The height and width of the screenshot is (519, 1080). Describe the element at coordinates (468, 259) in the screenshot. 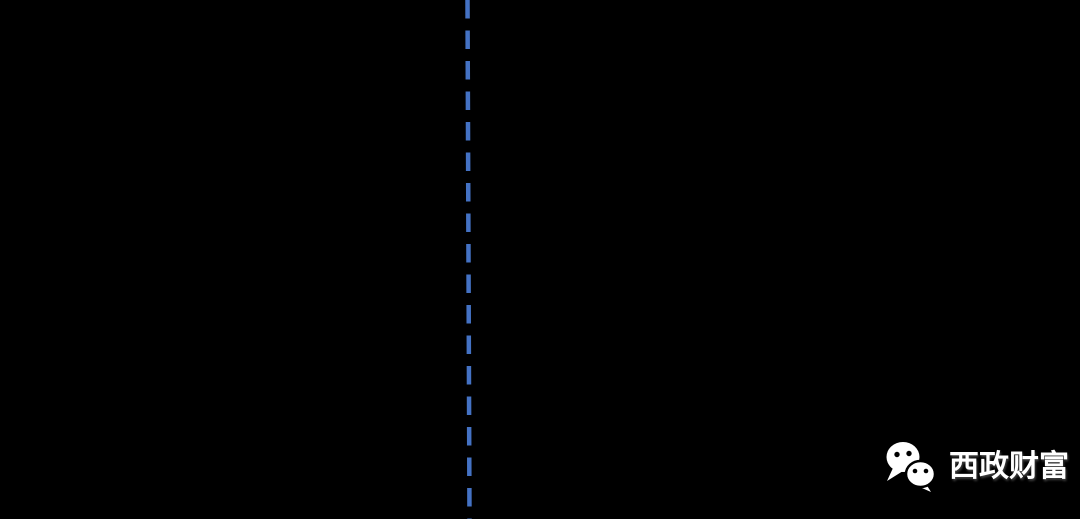

I see `dashed-line-stroke` at that location.